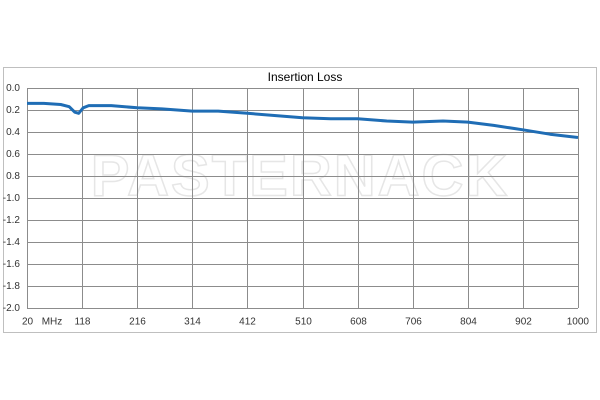 This screenshot has height=400, width=600. Describe the element at coordinates (13, 176) in the screenshot. I see `y-tick-label: 0.8` at that location.